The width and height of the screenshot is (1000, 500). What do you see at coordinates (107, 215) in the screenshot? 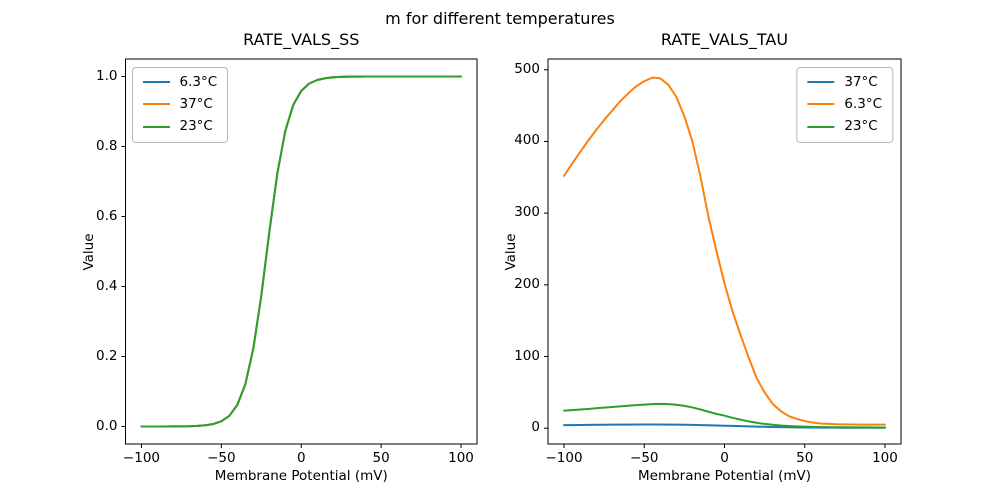
I see `y-tick-label: 0.6` at bounding box center [107, 215].